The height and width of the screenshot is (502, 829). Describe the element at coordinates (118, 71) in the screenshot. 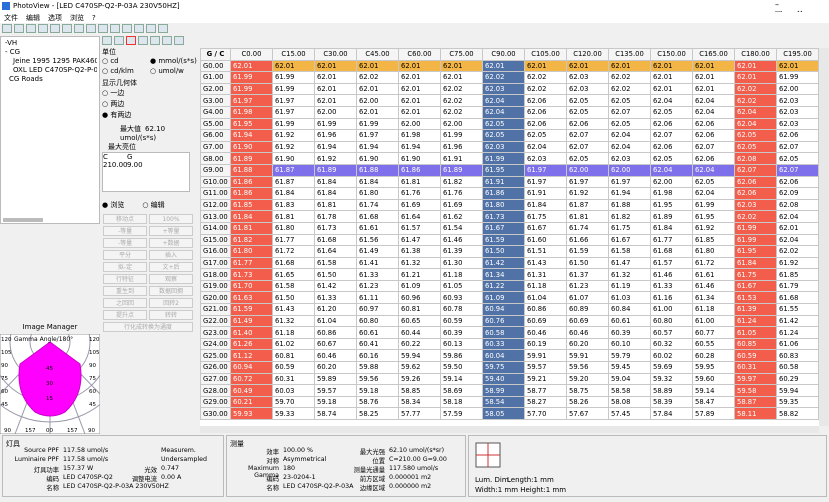

I see `radio: ○ cd/klm` at that location.